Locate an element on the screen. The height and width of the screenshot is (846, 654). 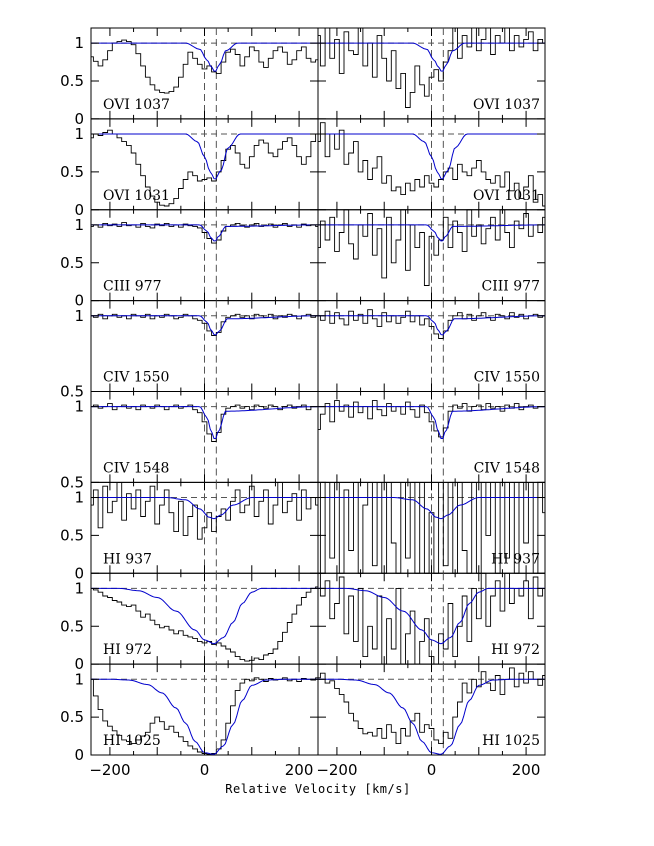
panel-ovi-1031: OVI 1031 OVI 1031 1 0.5 0 is located at coordinates (303, 168).